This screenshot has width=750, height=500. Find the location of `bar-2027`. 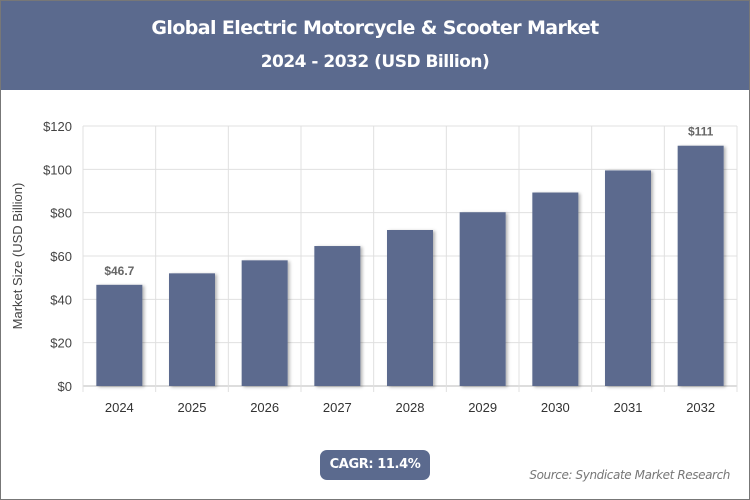

bar-2027 is located at coordinates (337, 316).